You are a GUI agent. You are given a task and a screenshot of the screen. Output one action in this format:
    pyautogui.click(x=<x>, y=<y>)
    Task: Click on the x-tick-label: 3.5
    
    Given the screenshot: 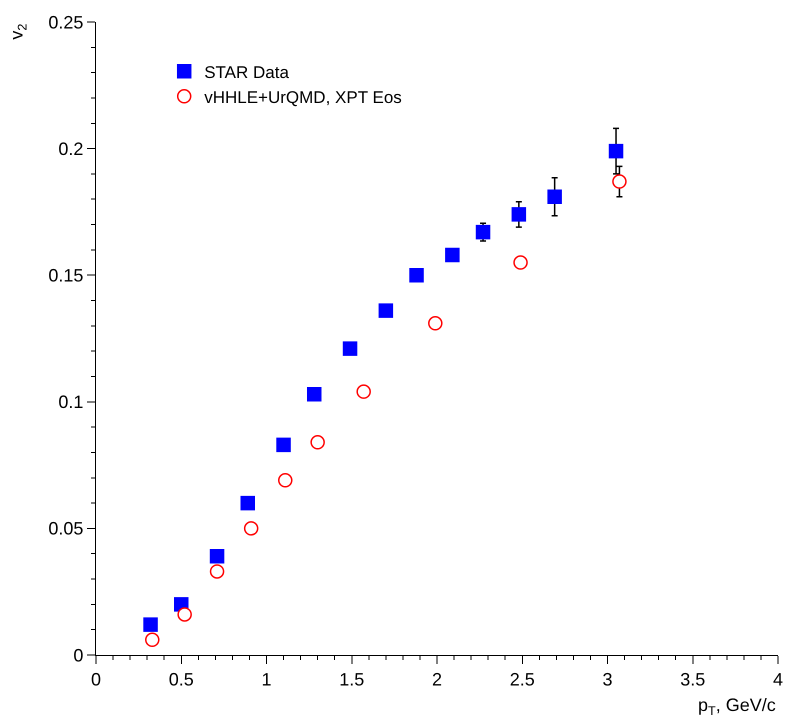 What is the action you would take?
    pyautogui.click(x=693, y=680)
    